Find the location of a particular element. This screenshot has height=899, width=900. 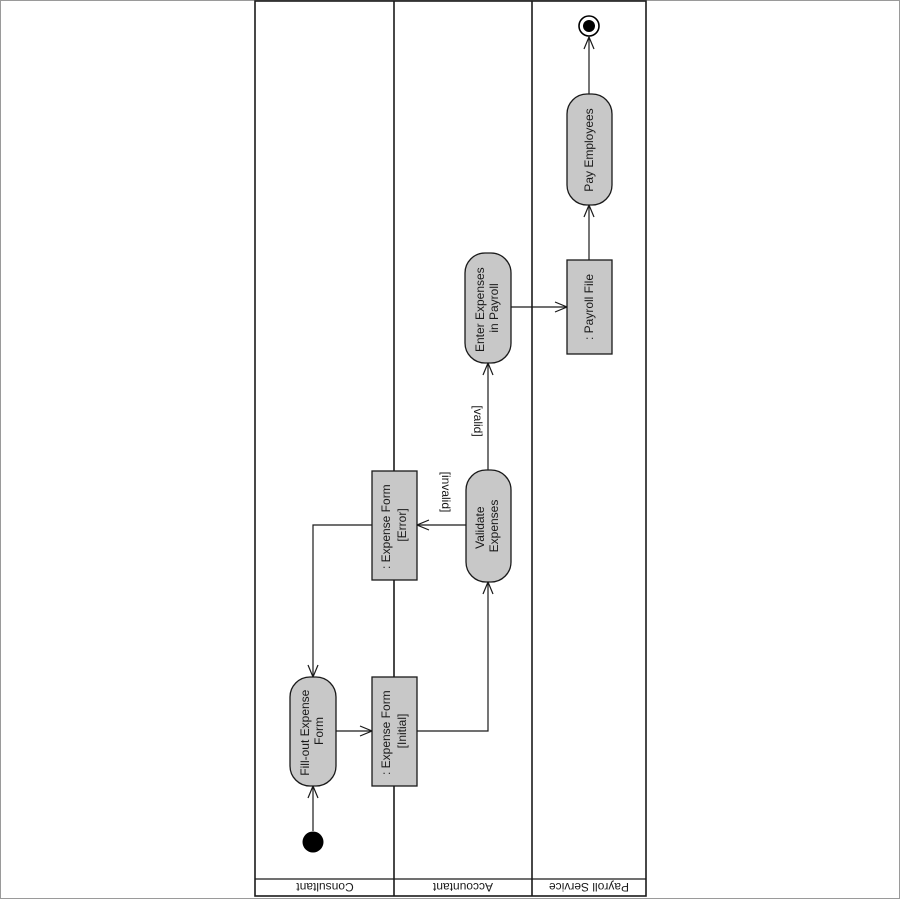

object-expense-form-error: : Expense Form [Error] is located at coordinates (394, 525).